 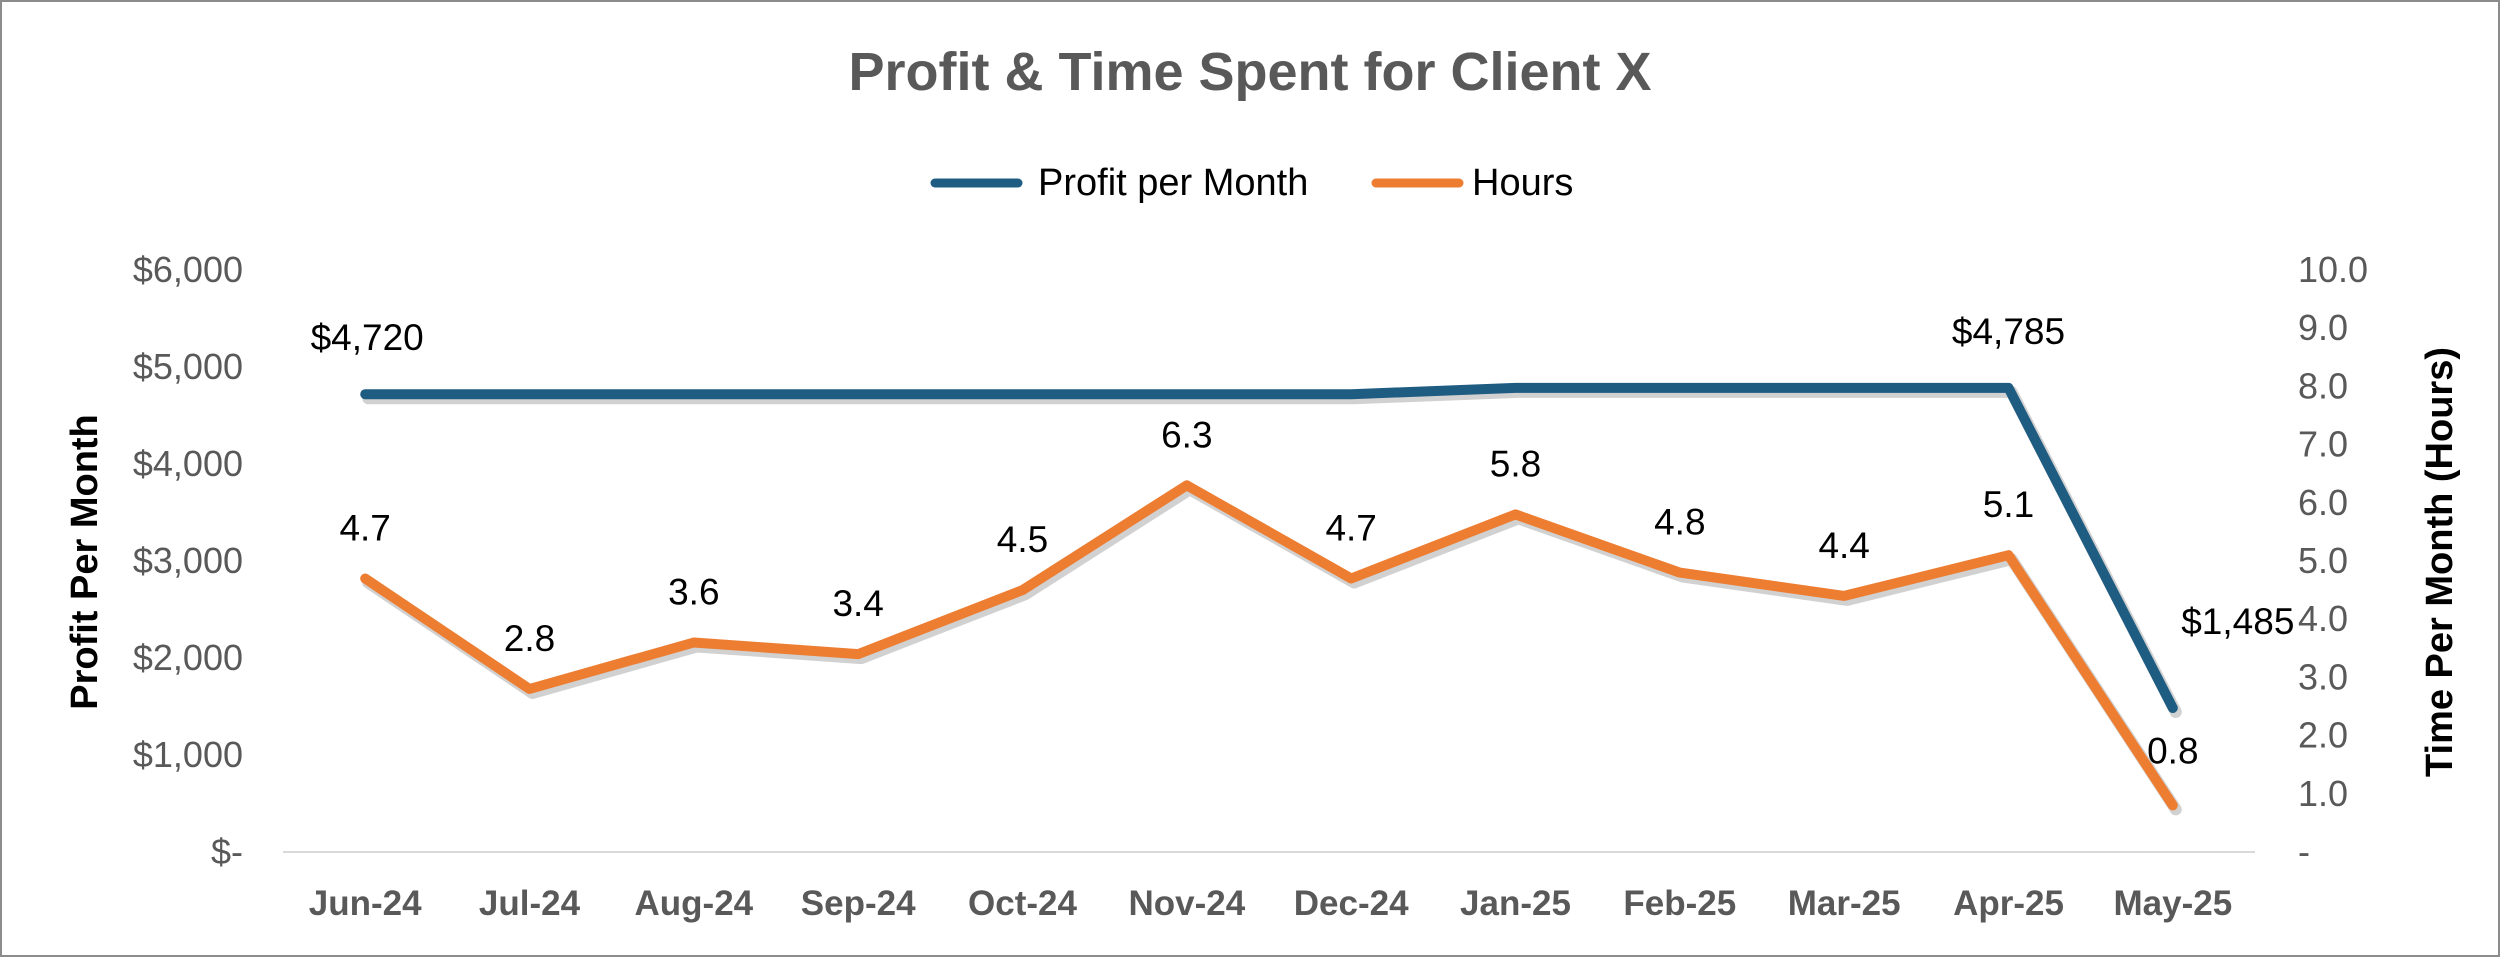 I want to click on x-tick-label: Jun-24, so click(x=365, y=903).